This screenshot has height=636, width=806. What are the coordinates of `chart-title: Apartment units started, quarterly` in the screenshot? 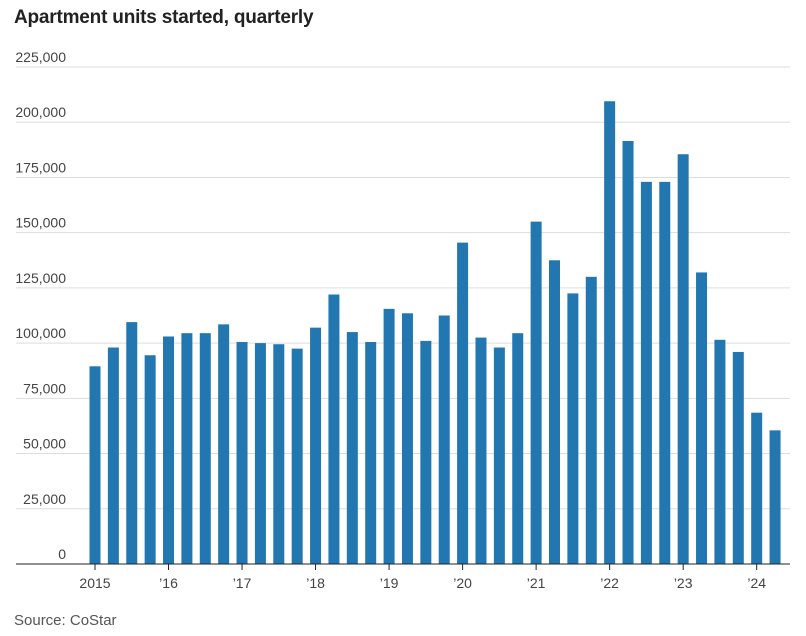 It's located at (164, 17).